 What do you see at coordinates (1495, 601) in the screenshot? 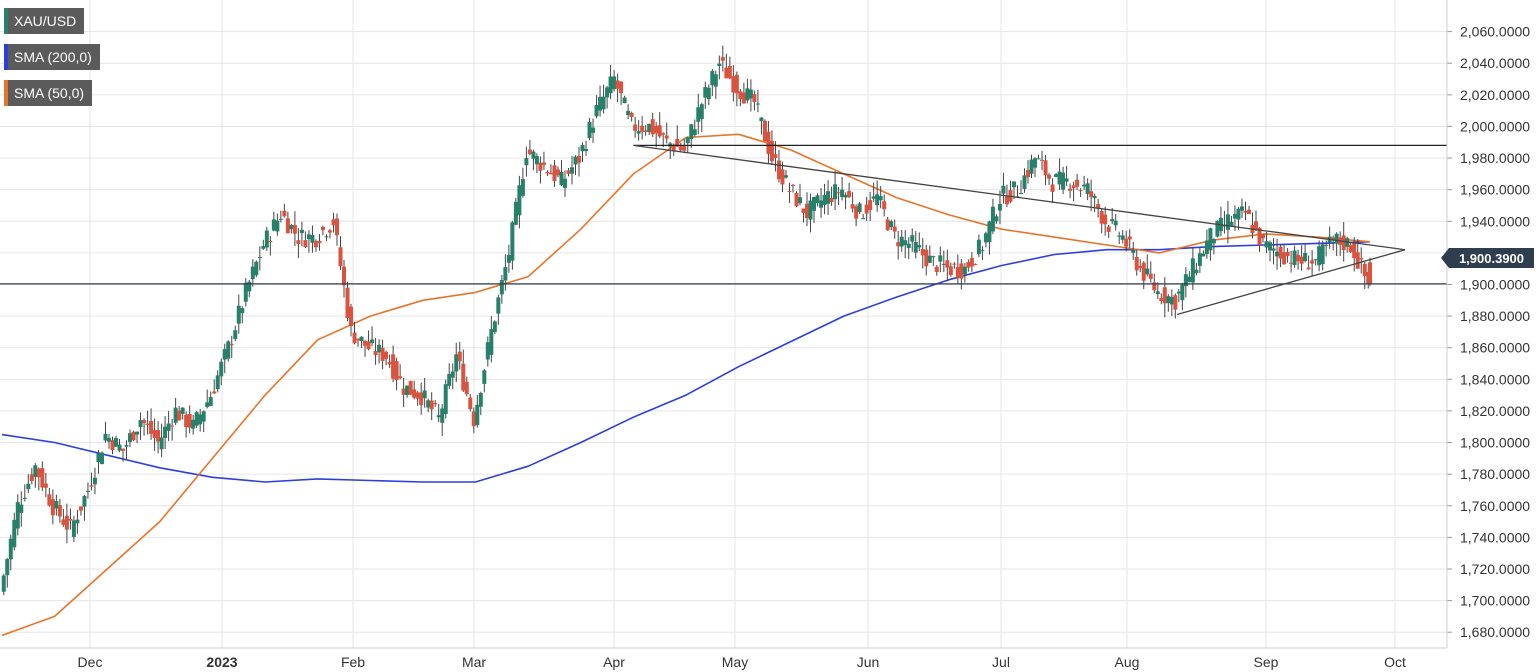
I see `y-tick-label: 1,700.0000` at bounding box center [1495, 601].